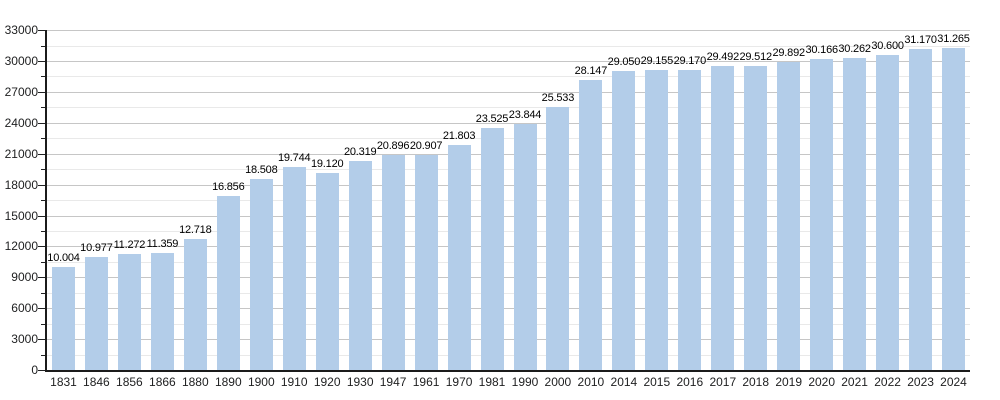 The image size is (1000, 400). Describe the element at coordinates (294, 157) in the screenshot. I see `bar-value-label: 19.744` at that location.